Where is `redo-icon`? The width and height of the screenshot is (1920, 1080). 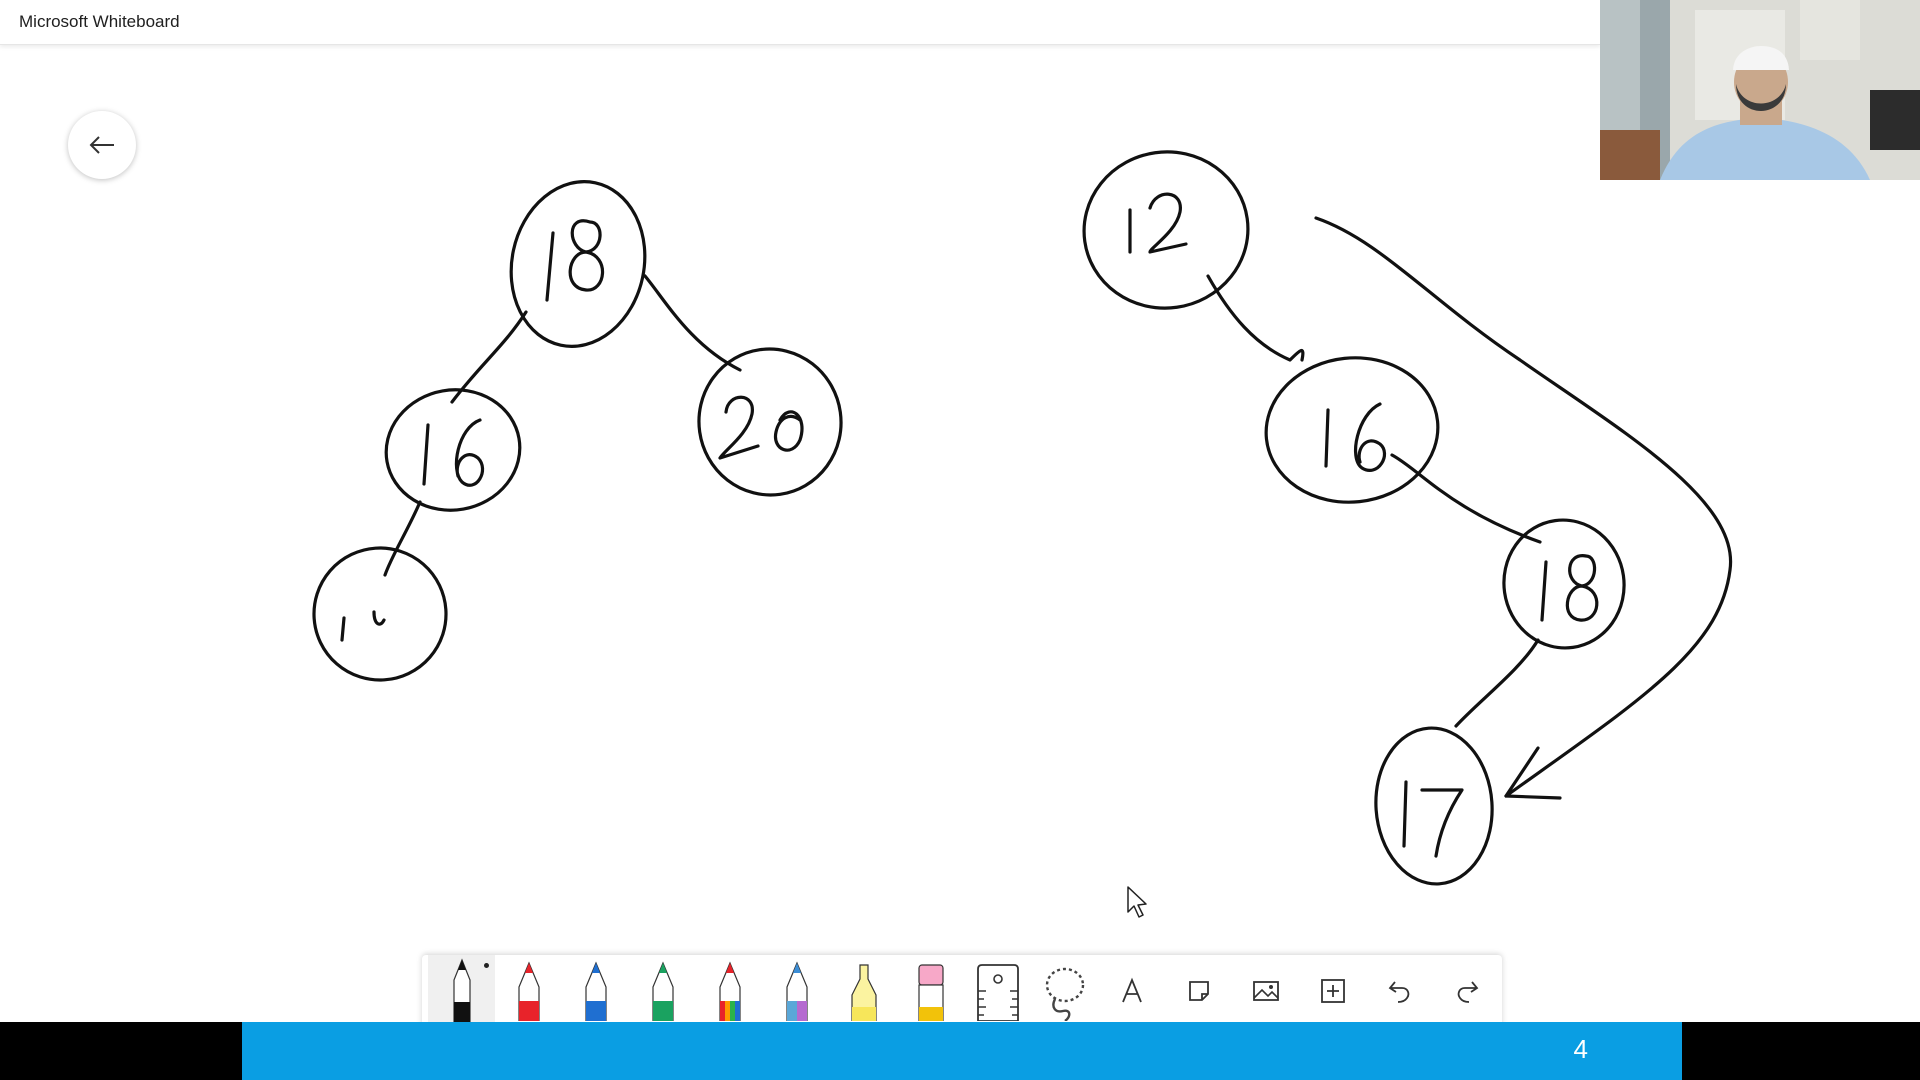
redo-icon is located at coordinates (1467, 992).